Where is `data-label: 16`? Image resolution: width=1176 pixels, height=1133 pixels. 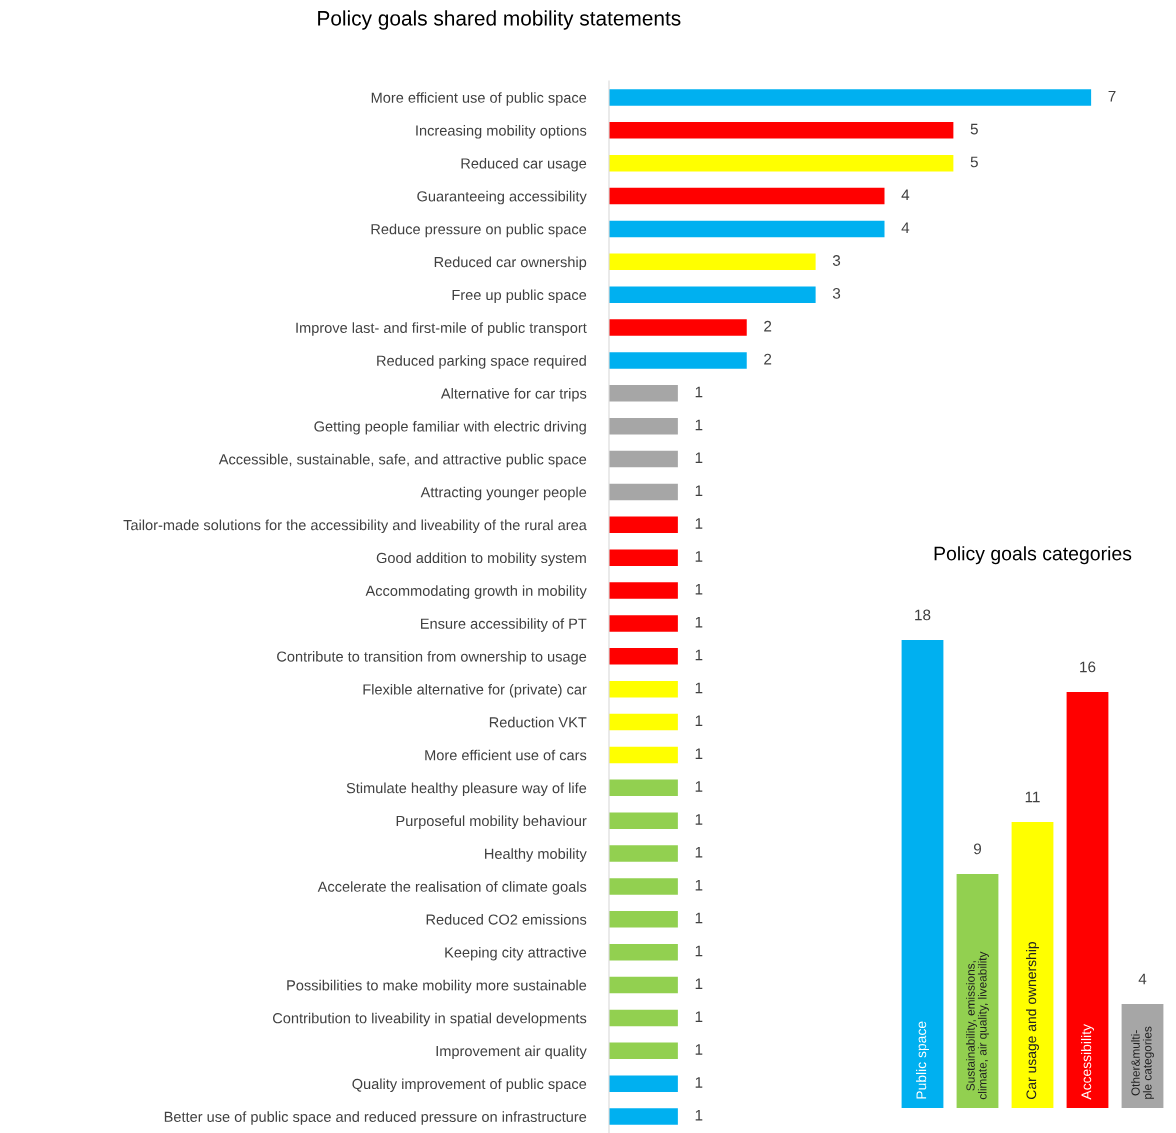 data-label: 16 is located at coordinates (1088, 667).